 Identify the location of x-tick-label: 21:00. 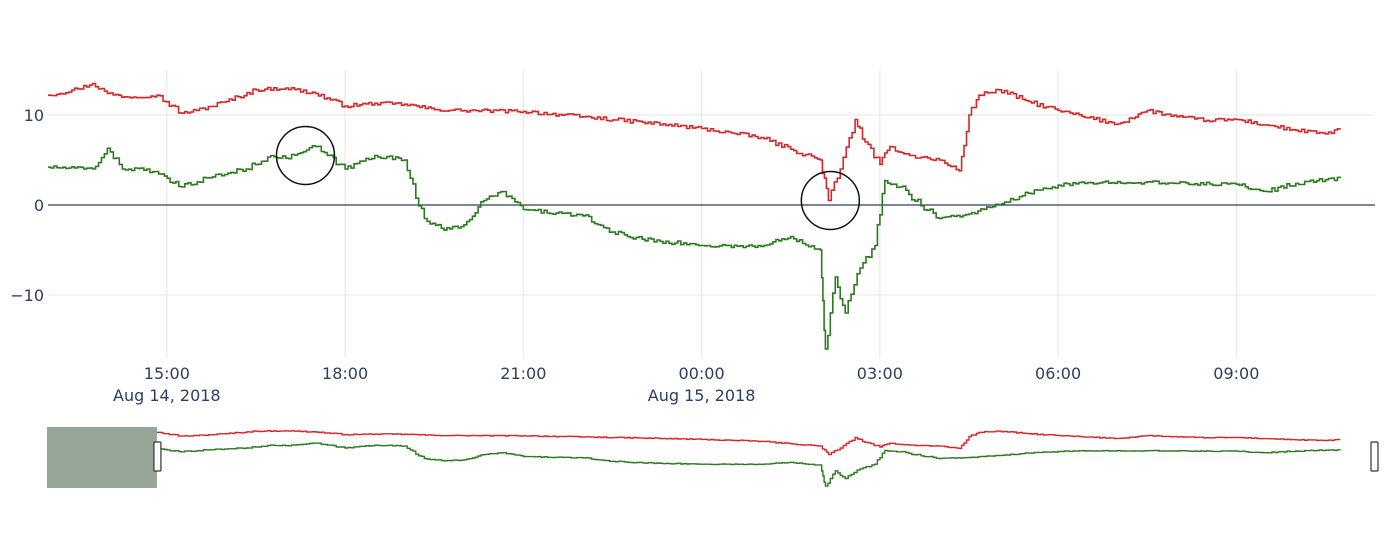
(523, 373).